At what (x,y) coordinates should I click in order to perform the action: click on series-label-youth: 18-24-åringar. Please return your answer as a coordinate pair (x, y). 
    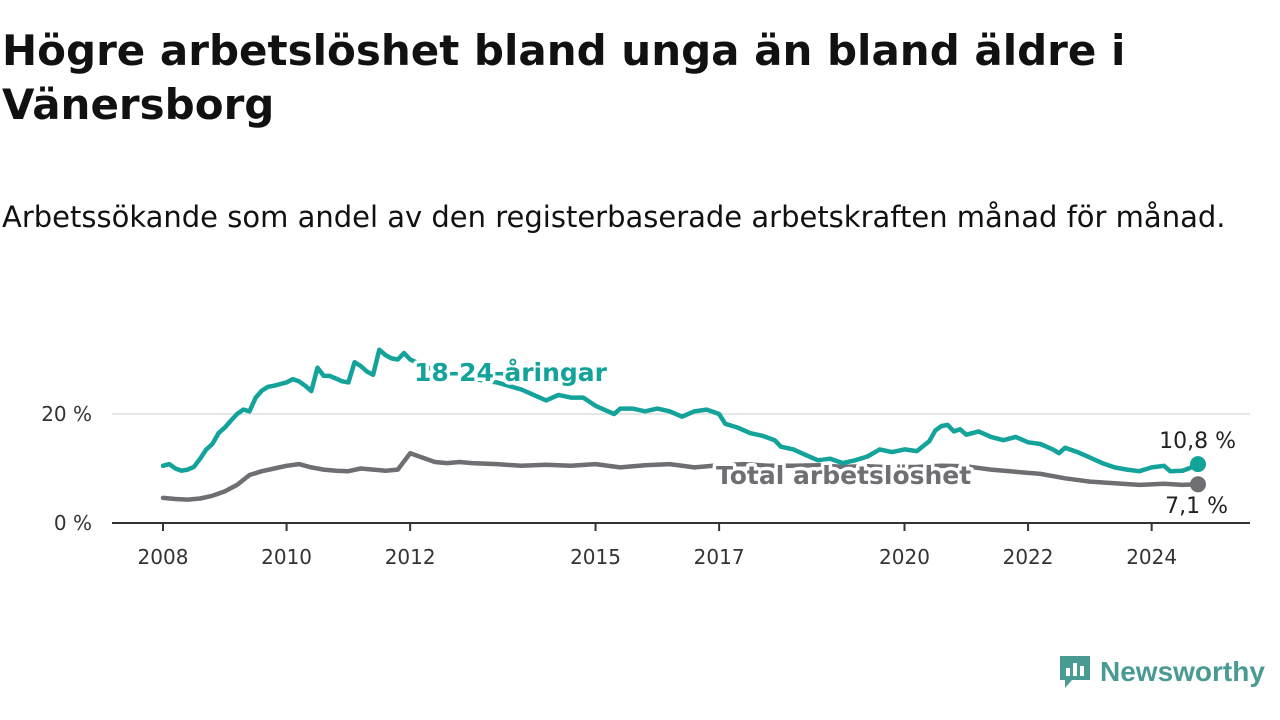
    Looking at the image, I should click on (511, 372).